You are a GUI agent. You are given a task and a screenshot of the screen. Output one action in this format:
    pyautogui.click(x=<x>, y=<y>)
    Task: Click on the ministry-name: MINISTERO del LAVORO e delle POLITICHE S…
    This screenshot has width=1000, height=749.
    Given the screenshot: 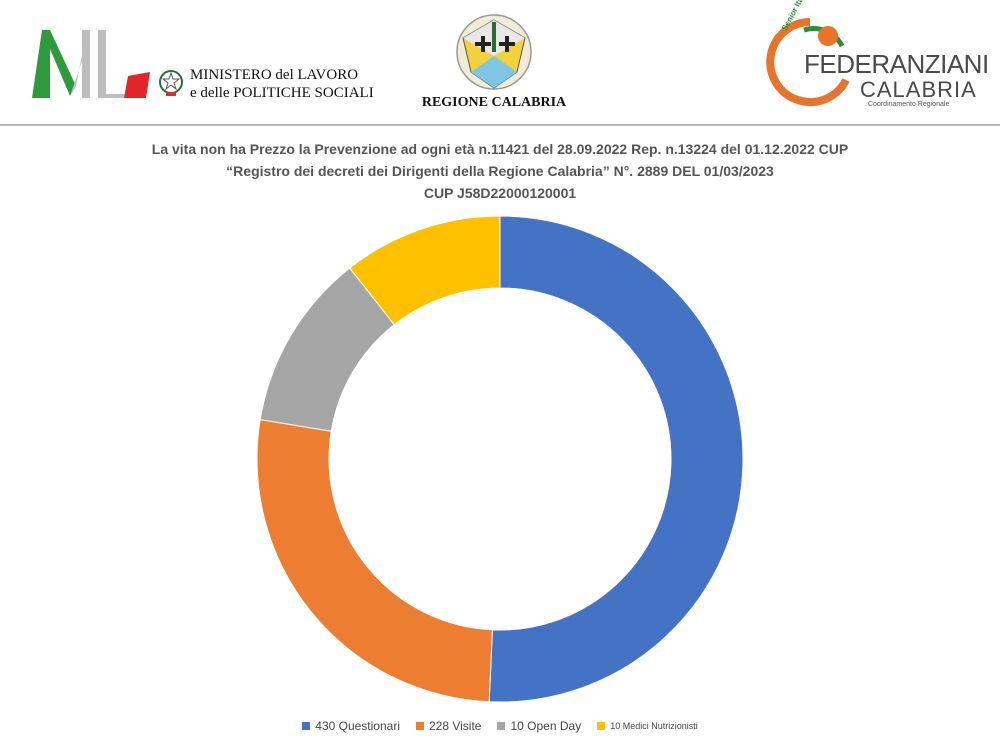 What is the action you would take?
    pyautogui.click(x=282, y=84)
    